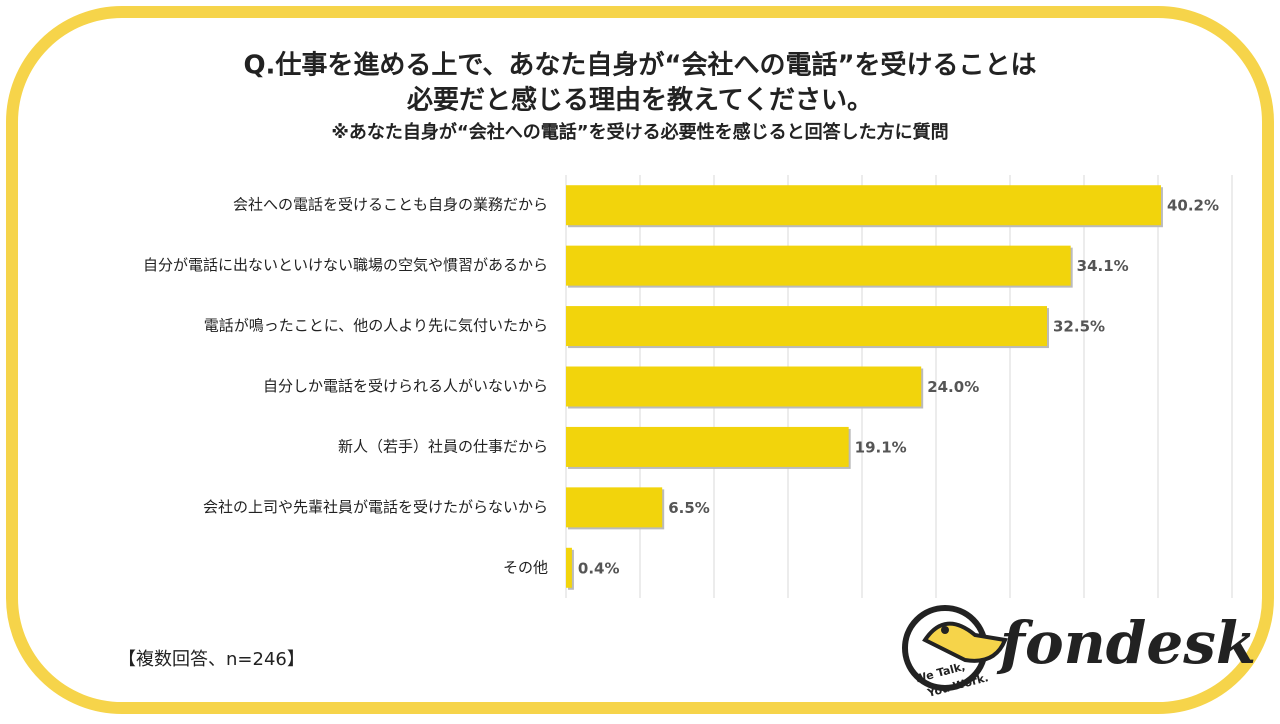 The height and width of the screenshot is (724, 1280). I want to click on chart-title: 必要だと感じる理由を教えてください。, so click(640, 101).